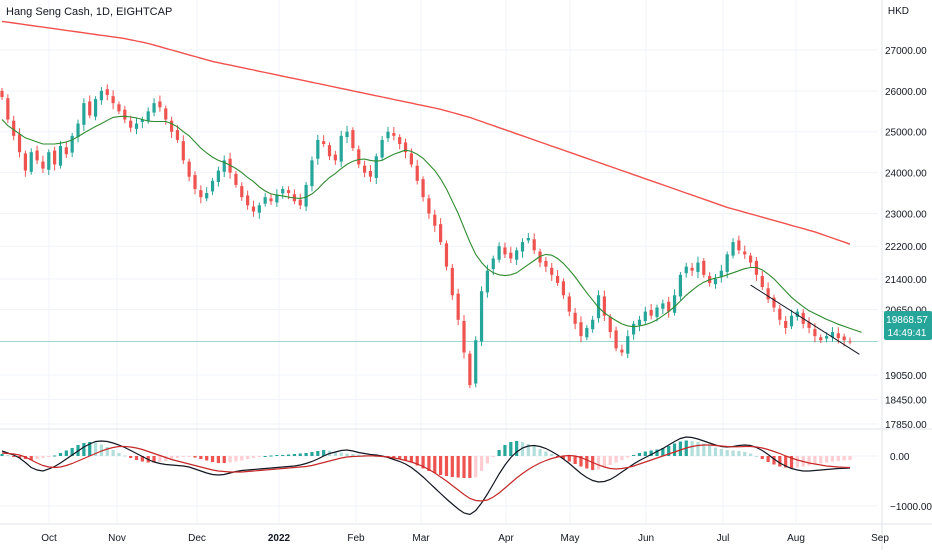  What do you see at coordinates (421, 538) in the screenshot?
I see `time-tick-label: Mar` at bounding box center [421, 538].